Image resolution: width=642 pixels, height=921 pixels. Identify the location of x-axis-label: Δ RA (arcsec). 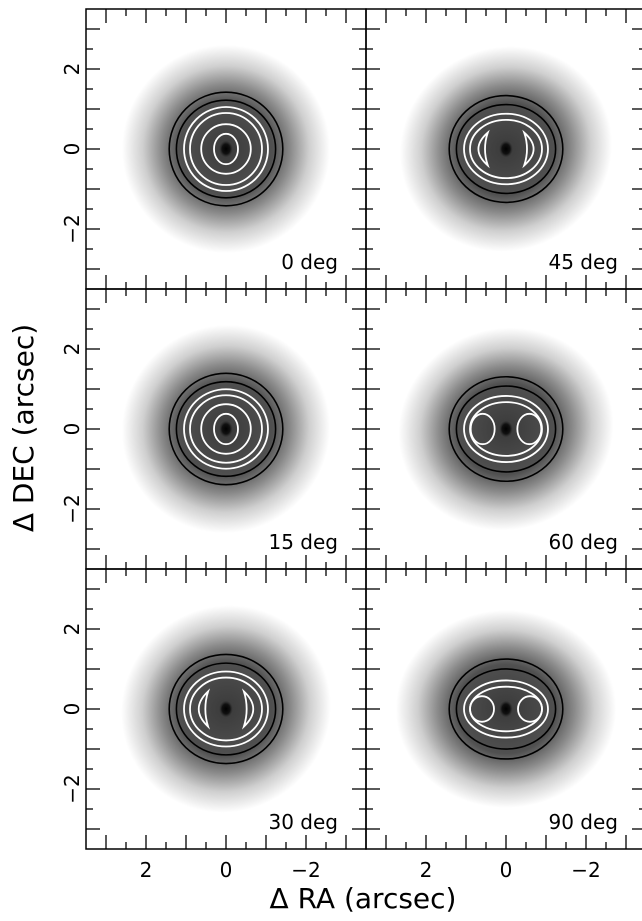
(363, 898).